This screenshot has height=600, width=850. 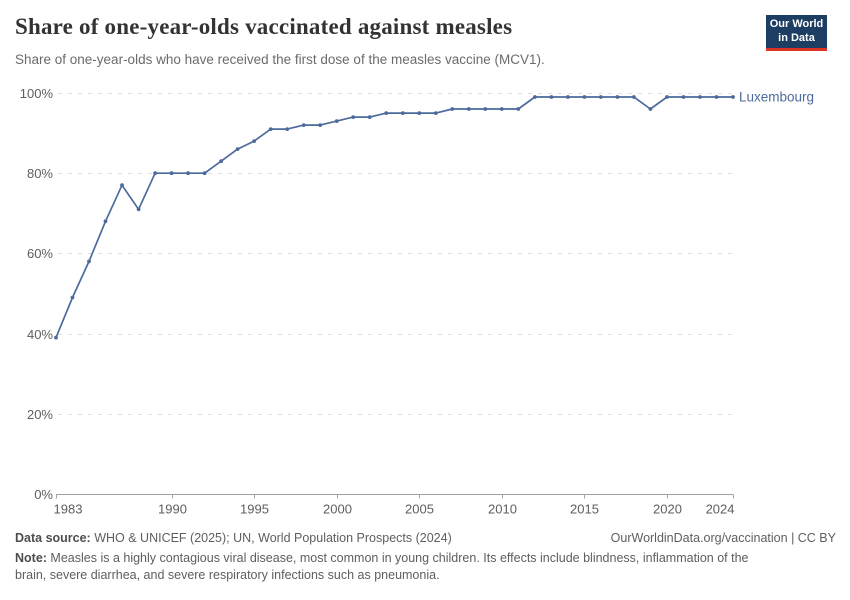 What do you see at coordinates (254, 509) in the screenshot?
I see `x-tick-label: 1995` at bounding box center [254, 509].